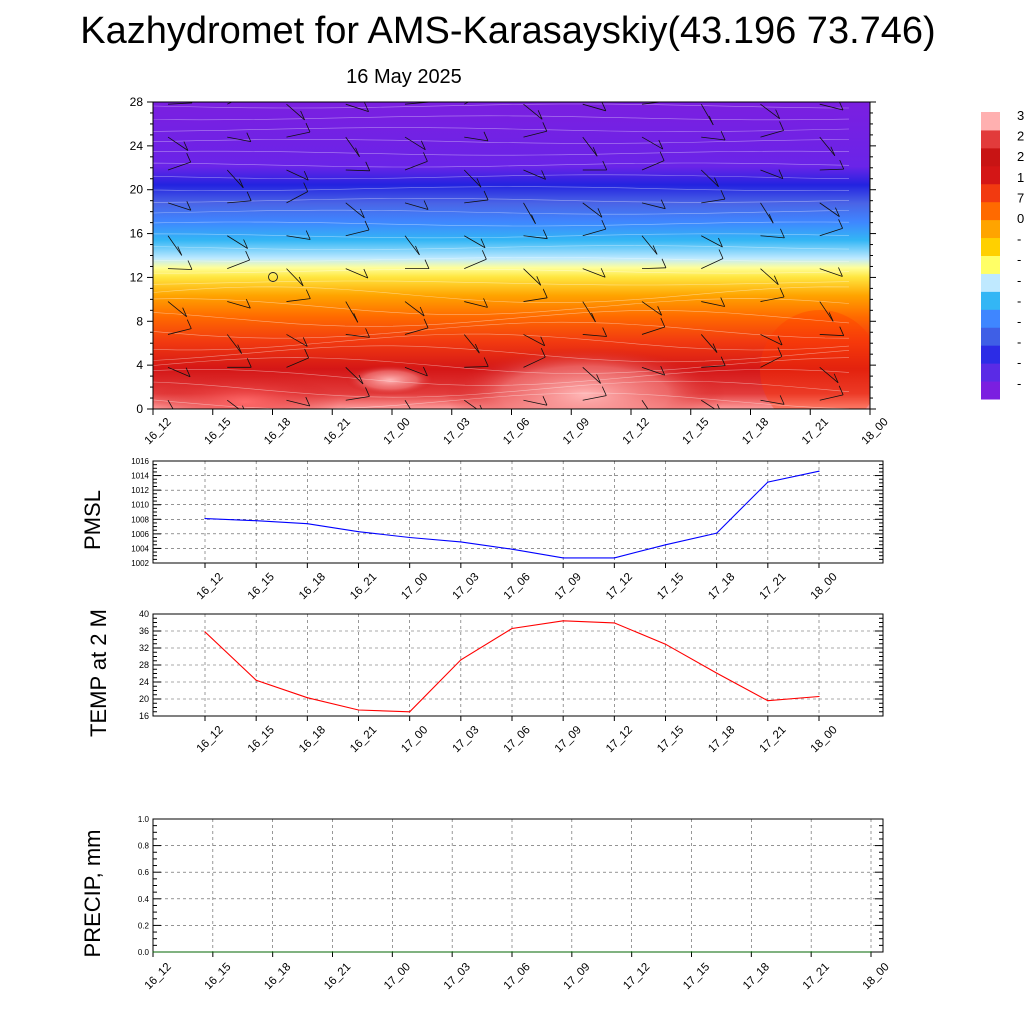  Describe the element at coordinates (137, 190) in the screenshot. I see `y-tick-label: 20` at that location.